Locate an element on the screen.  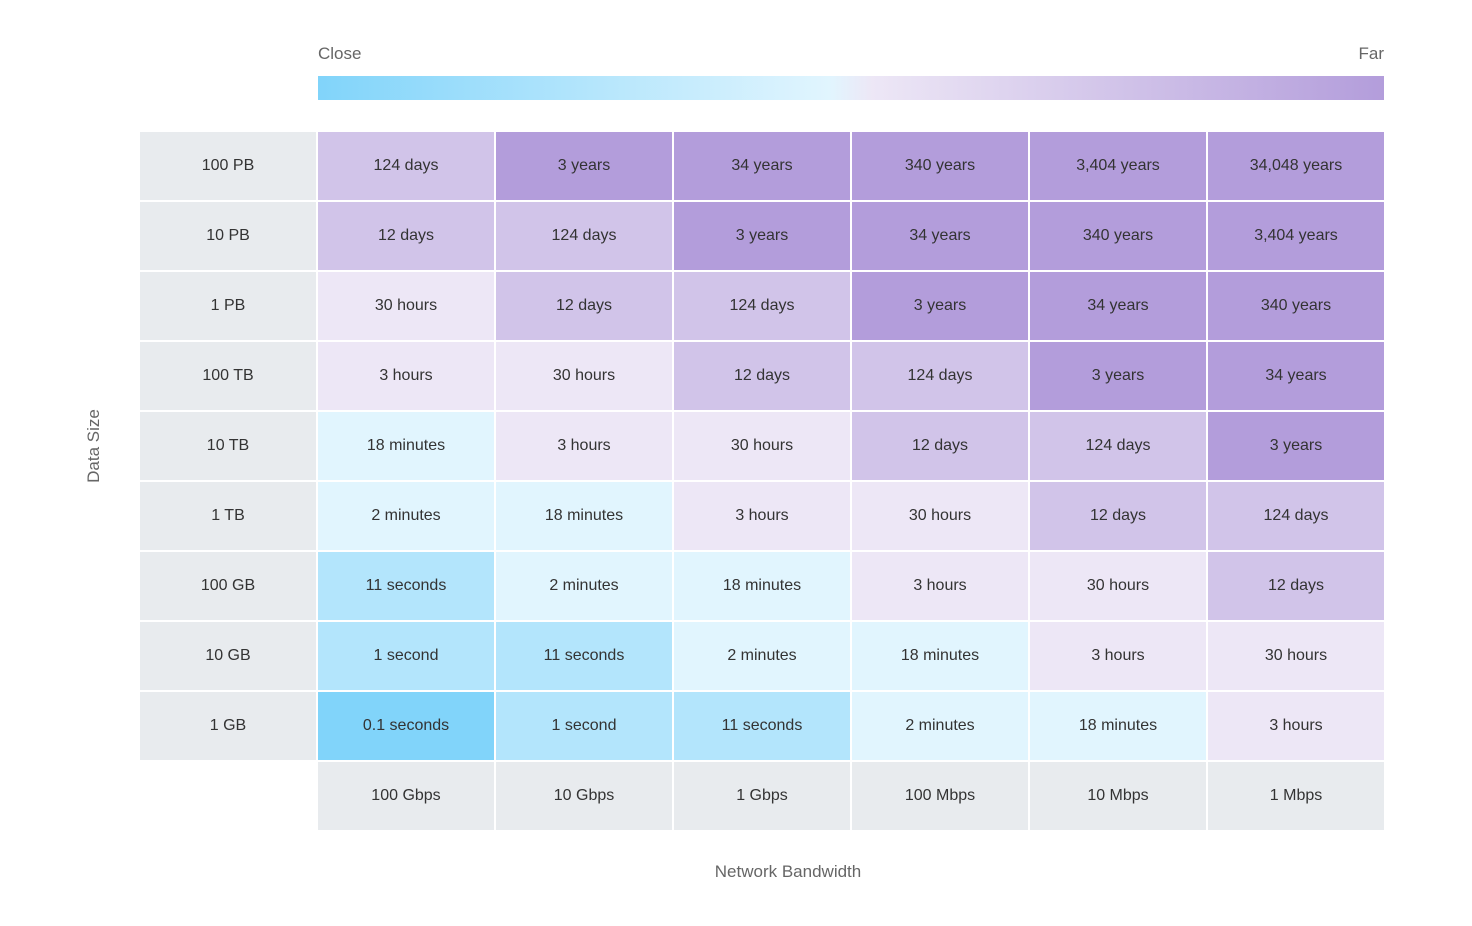
row-label: 1 PB is located at coordinates (228, 306).